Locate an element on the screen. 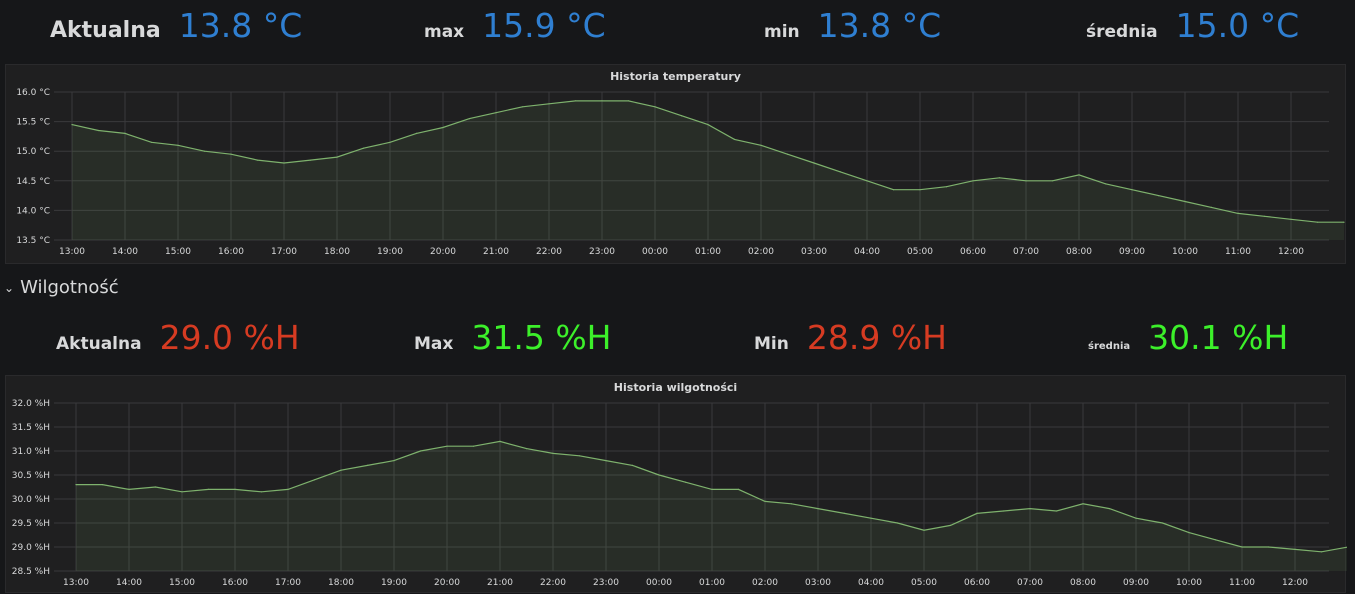  x-tick-label: 21:00 is located at coordinates (496, 252).